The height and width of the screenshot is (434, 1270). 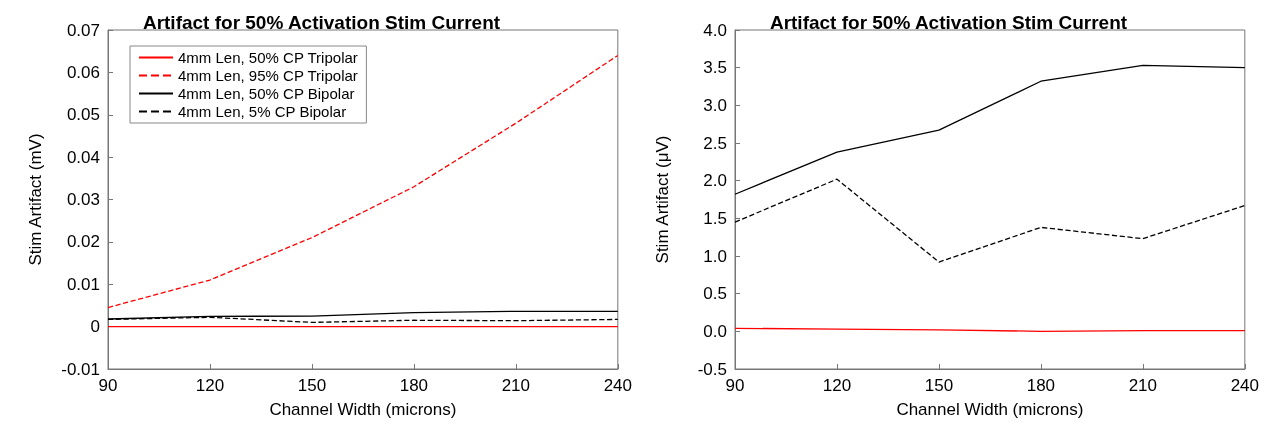 What do you see at coordinates (715, 30) in the screenshot?
I see `y-tick-label: 4.0` at bounding box center [715, 30].